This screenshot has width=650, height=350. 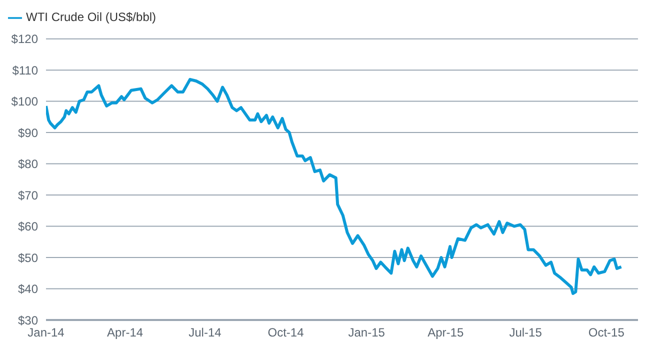 What do you see at coordinates (25, 70) in the screenshot?
I see `y-tick-label: $110` at bounding box center [25, 70].